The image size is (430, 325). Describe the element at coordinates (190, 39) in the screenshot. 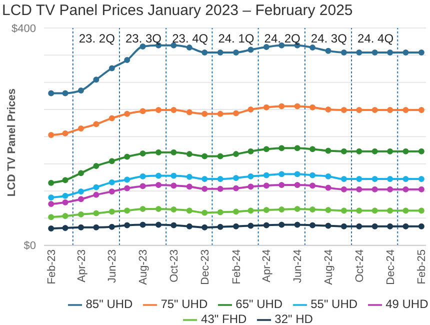

I see `ref-line-label: 23. 4Q` at that location.